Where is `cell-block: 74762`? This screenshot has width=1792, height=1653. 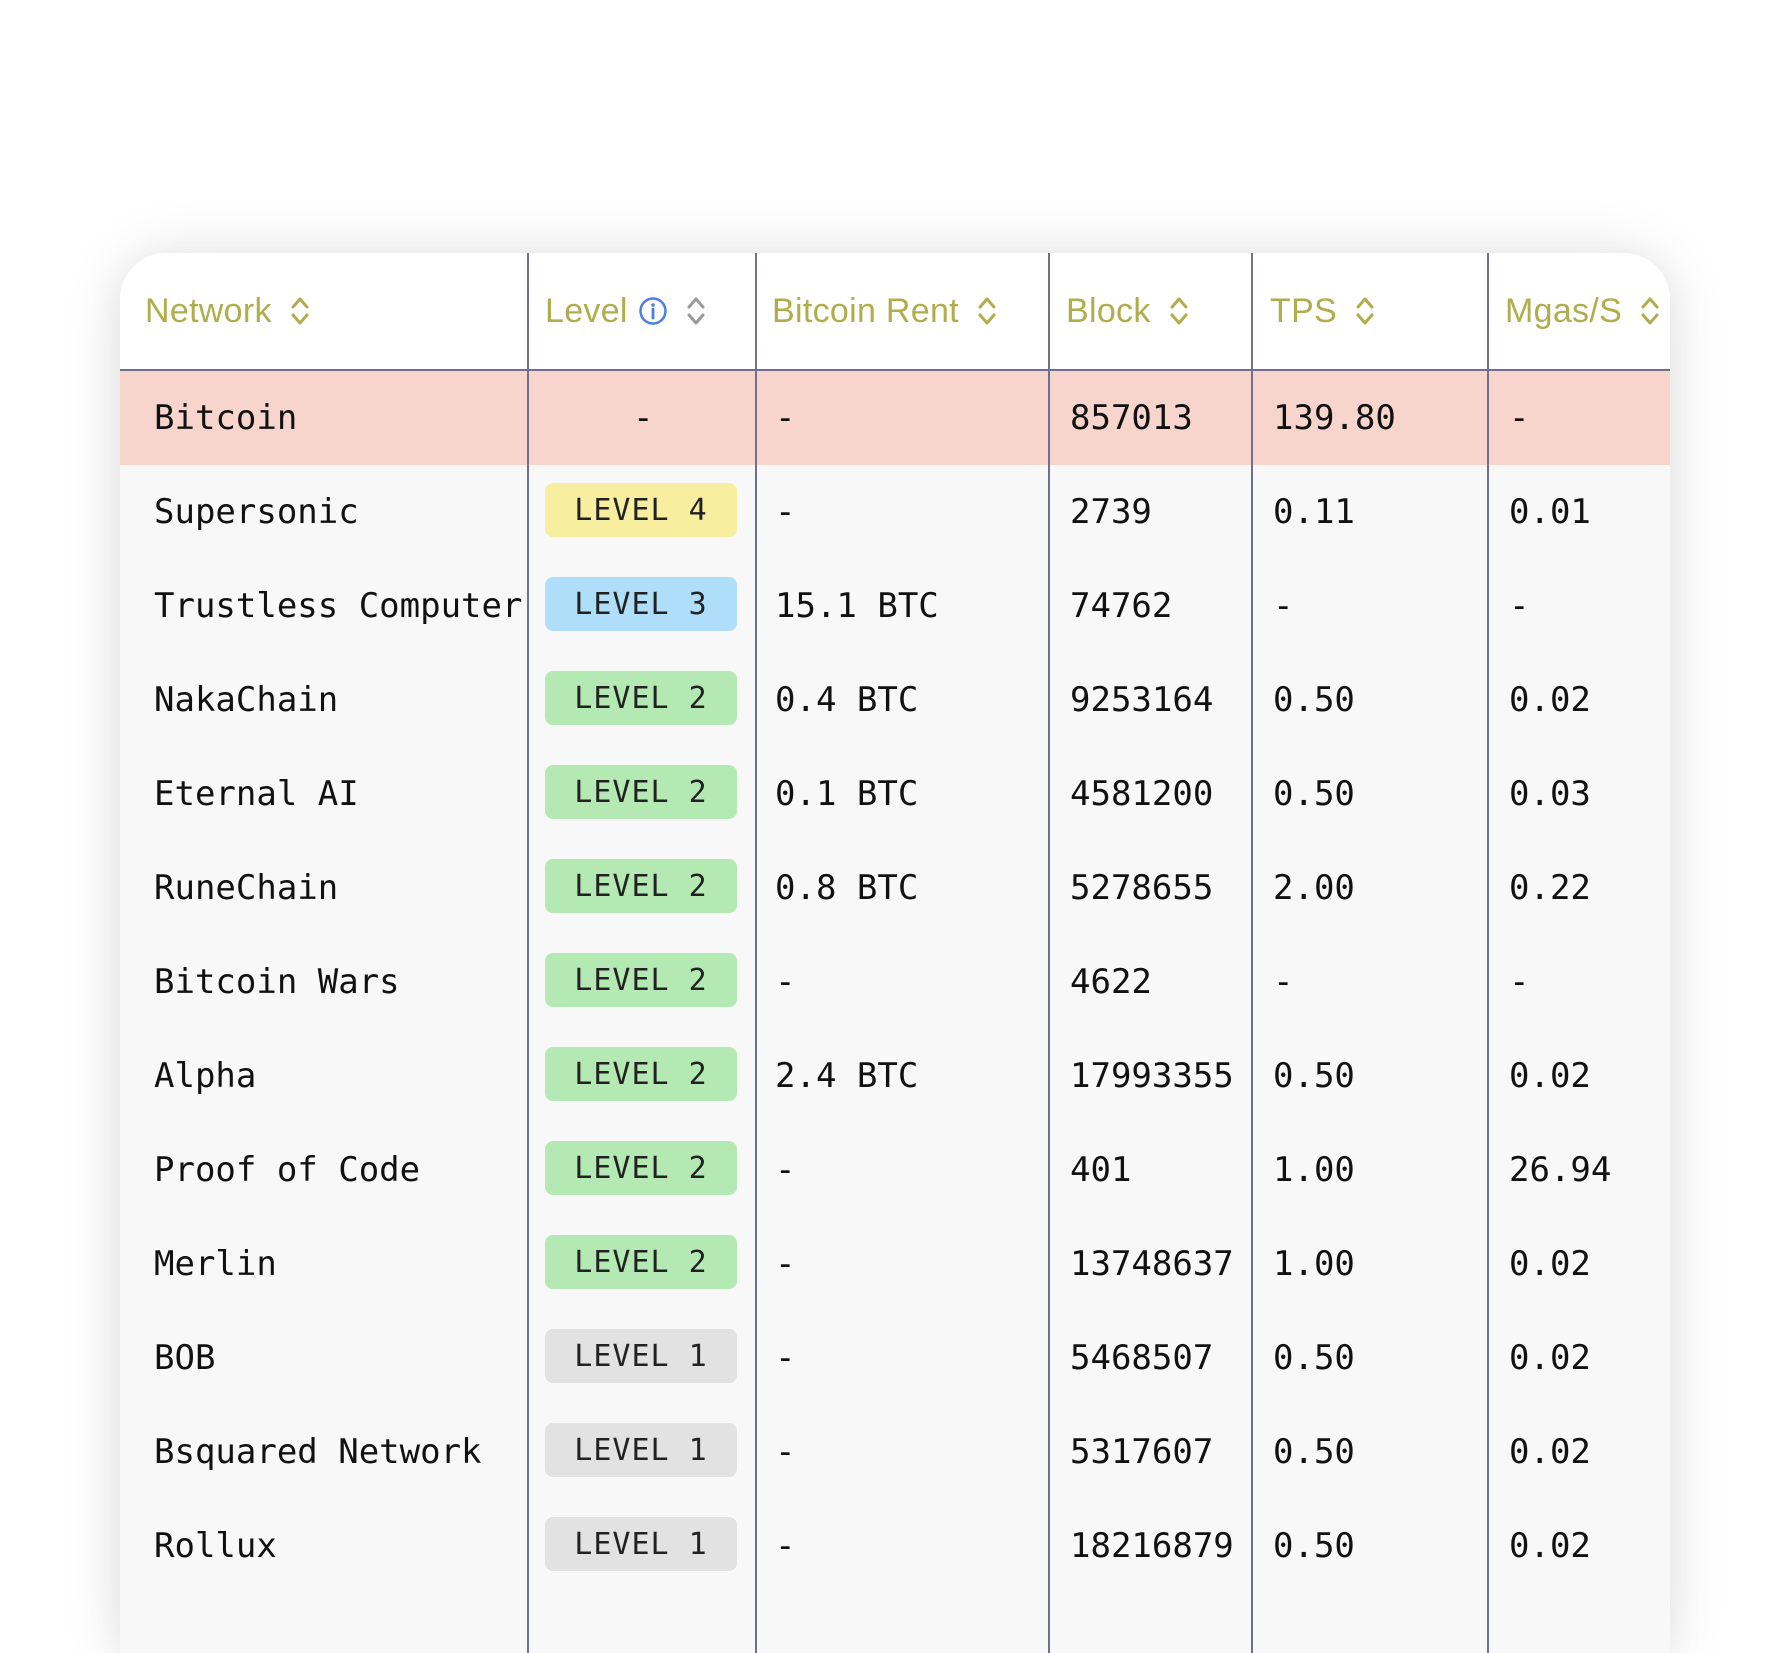 cell-block: 74762 is located at coordinates (1121, 606).